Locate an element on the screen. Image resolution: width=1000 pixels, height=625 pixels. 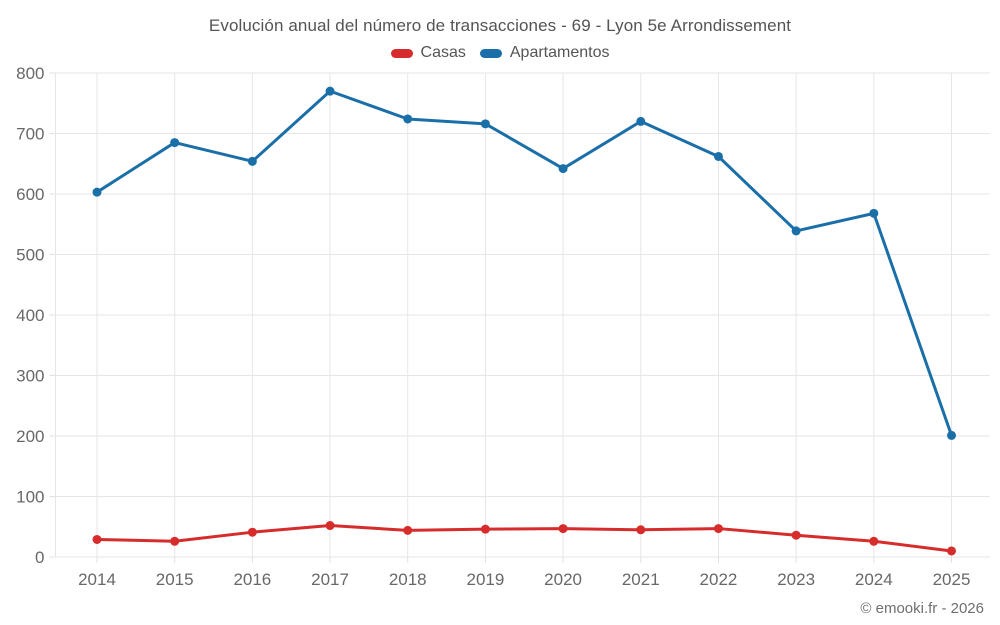
legend-swatch-apartamentos-icon is located at coordinates (490, 53).